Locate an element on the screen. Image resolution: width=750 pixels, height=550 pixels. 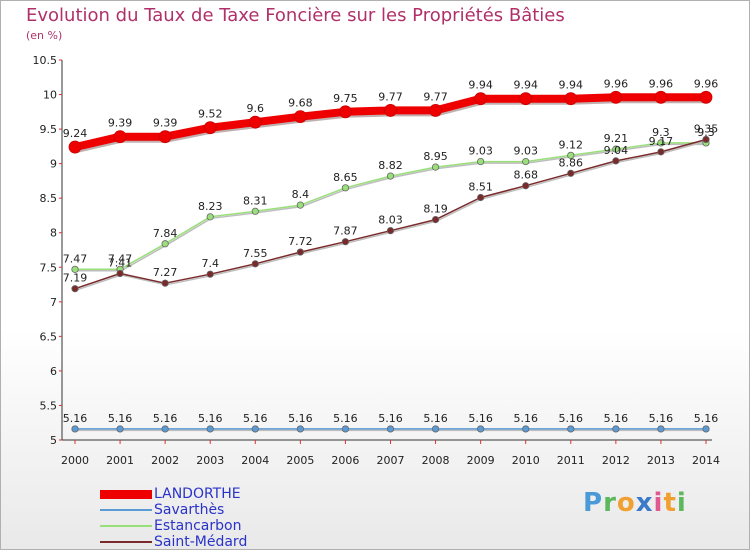
y-tick-label: 5 is located at coordinates (53, 440).